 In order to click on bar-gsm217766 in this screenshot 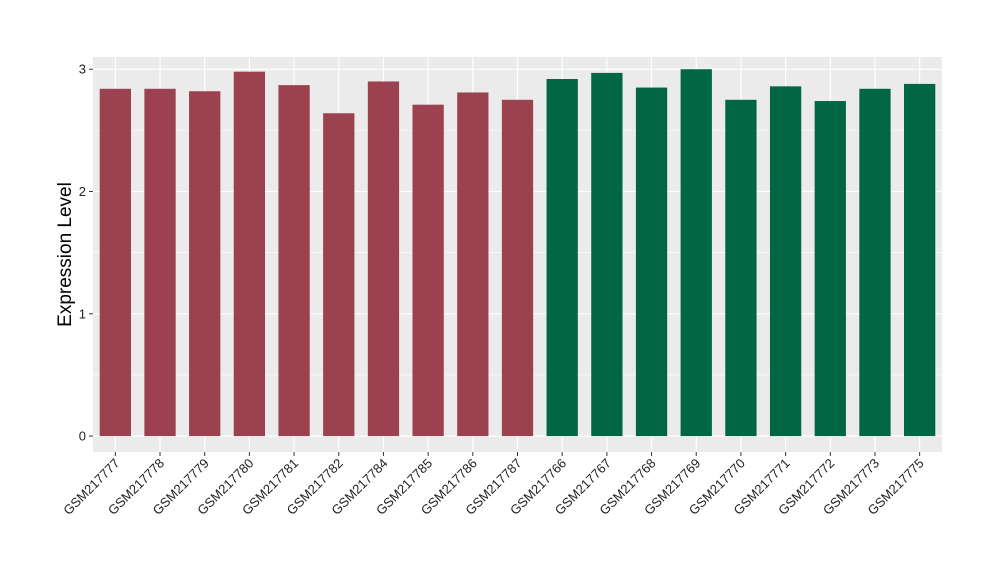, I will do `click(562, 258)`.